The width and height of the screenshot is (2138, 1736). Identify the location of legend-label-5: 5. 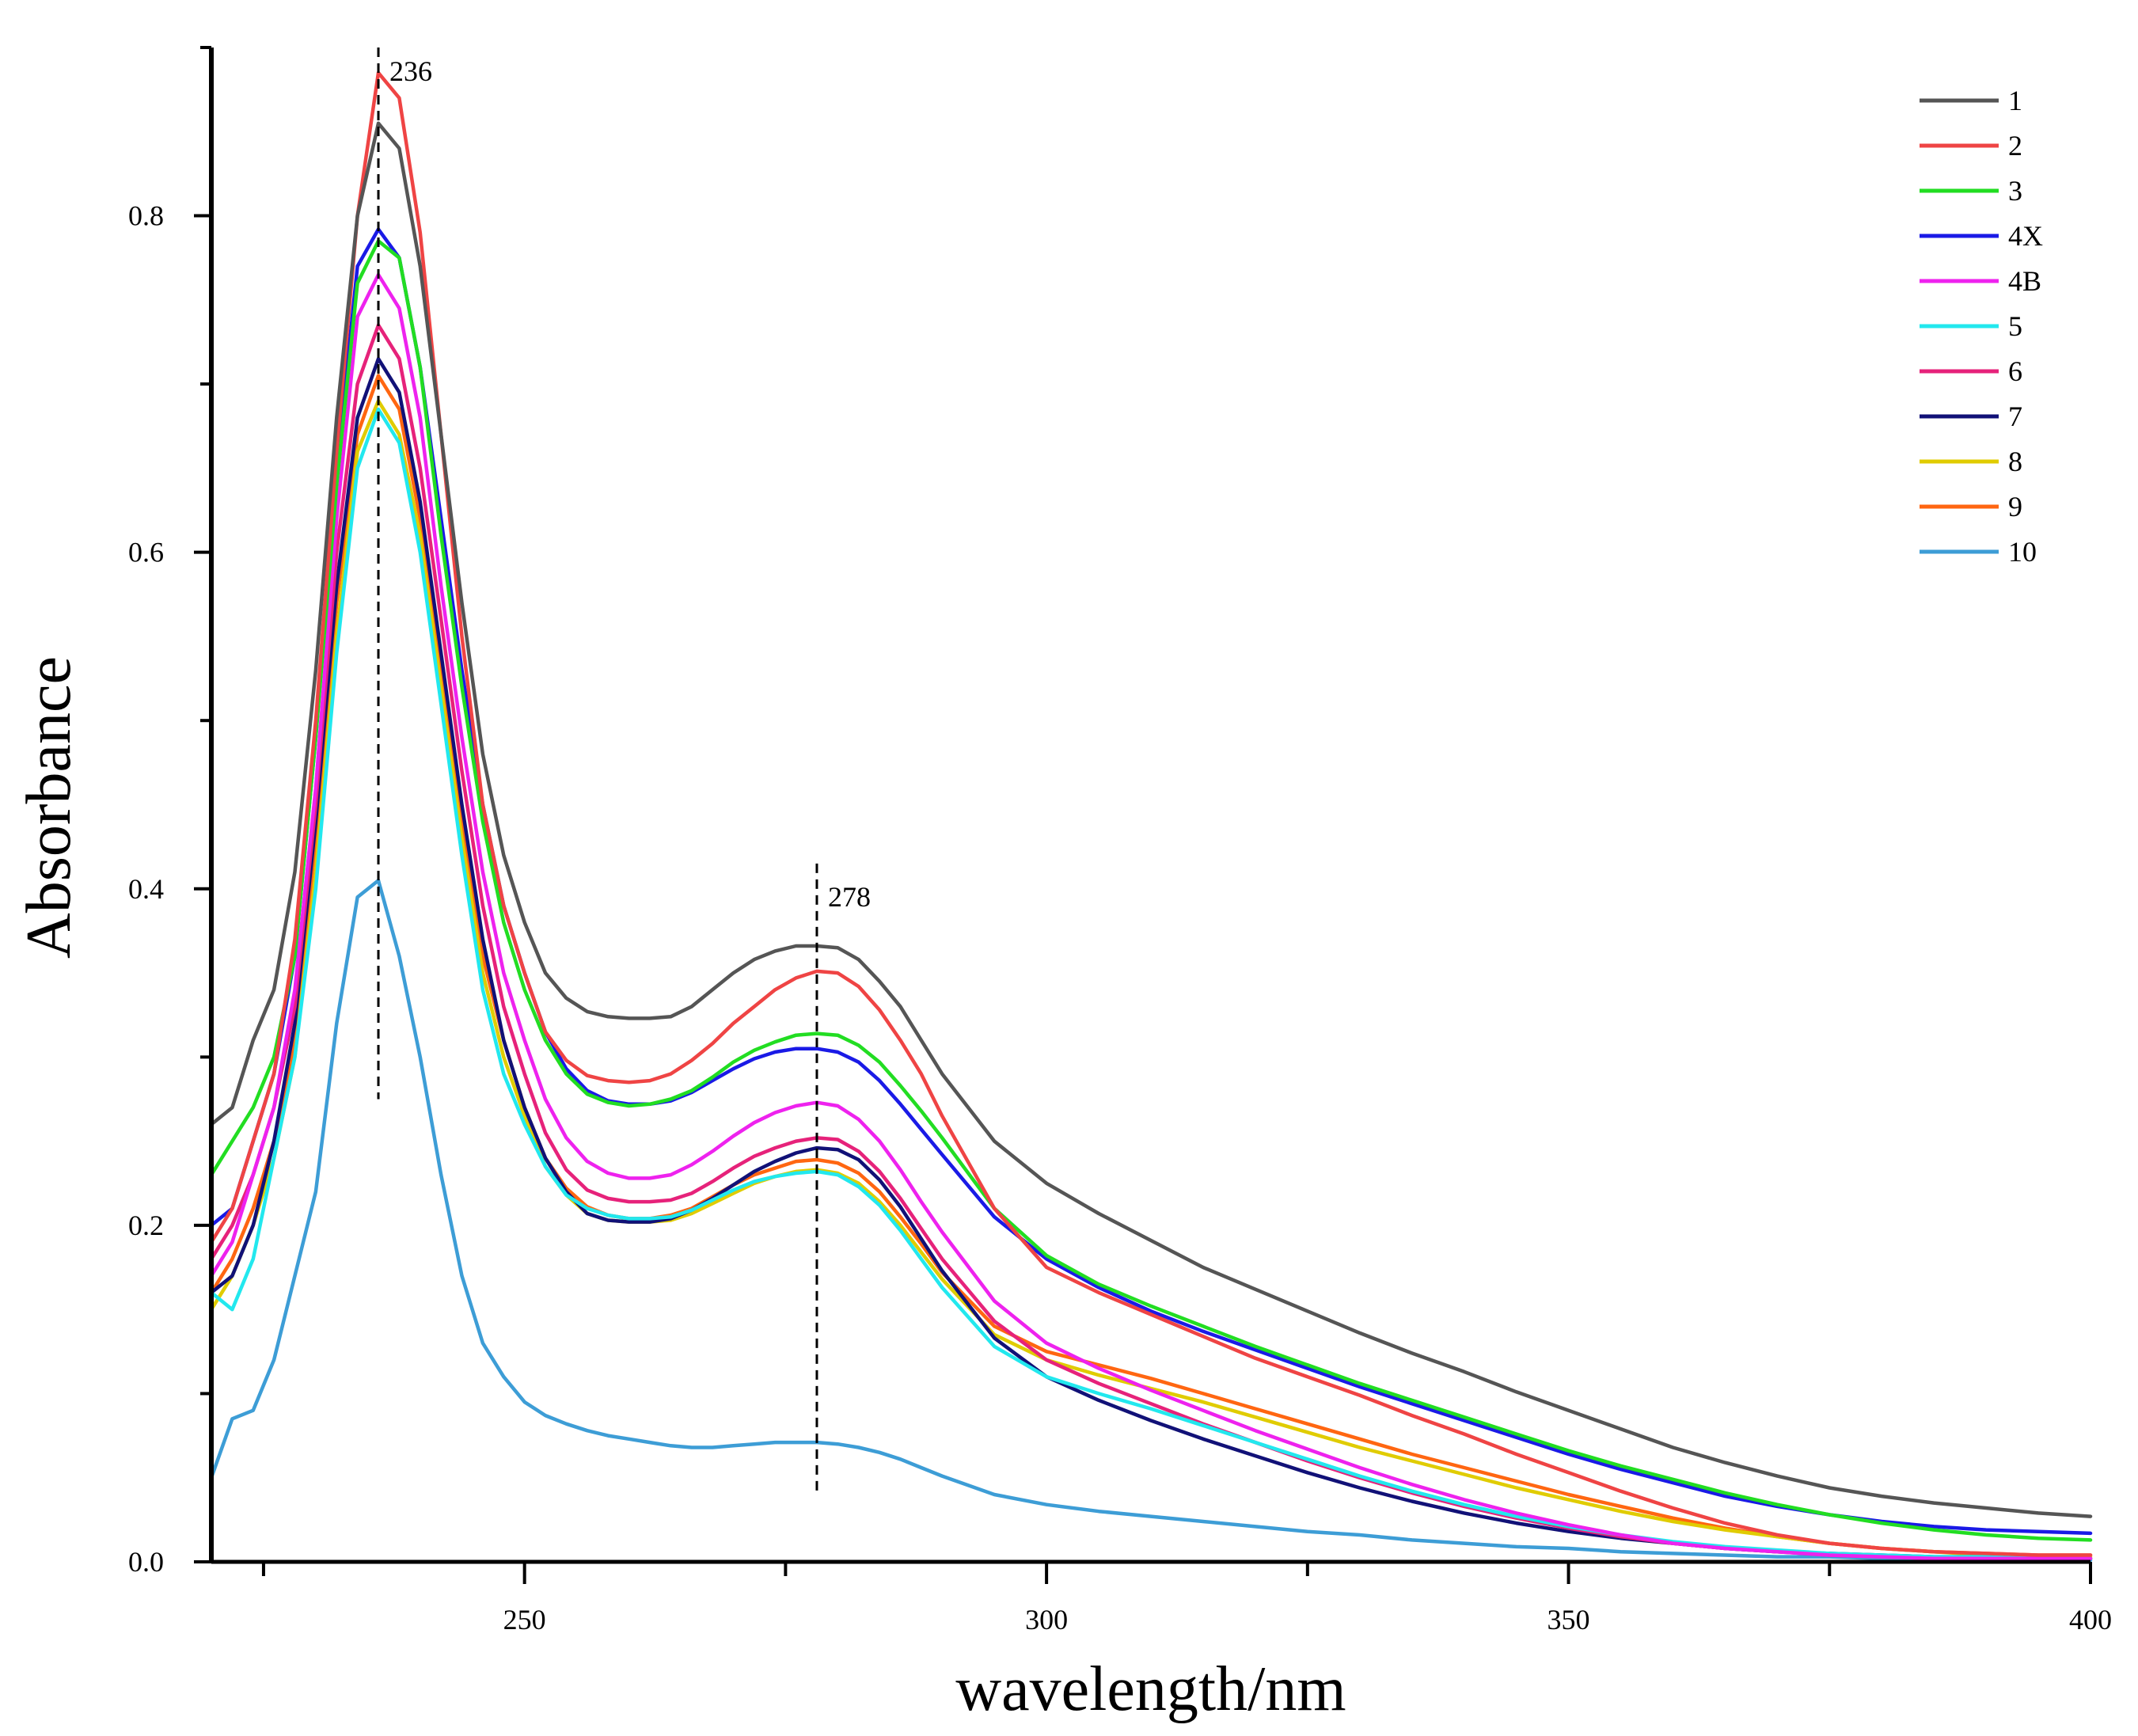
(2015, 326).